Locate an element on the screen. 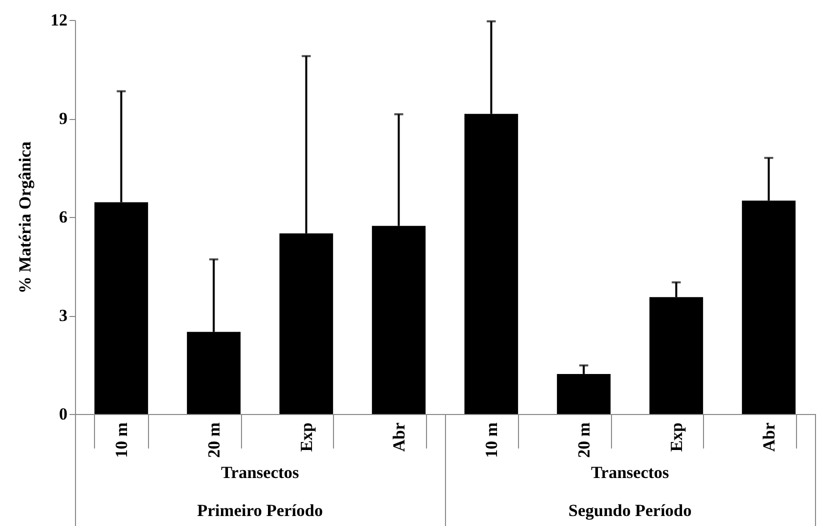 This screenshot has width=832, height=526. y-tick-label: 9 is located at coordinates (63, 118).